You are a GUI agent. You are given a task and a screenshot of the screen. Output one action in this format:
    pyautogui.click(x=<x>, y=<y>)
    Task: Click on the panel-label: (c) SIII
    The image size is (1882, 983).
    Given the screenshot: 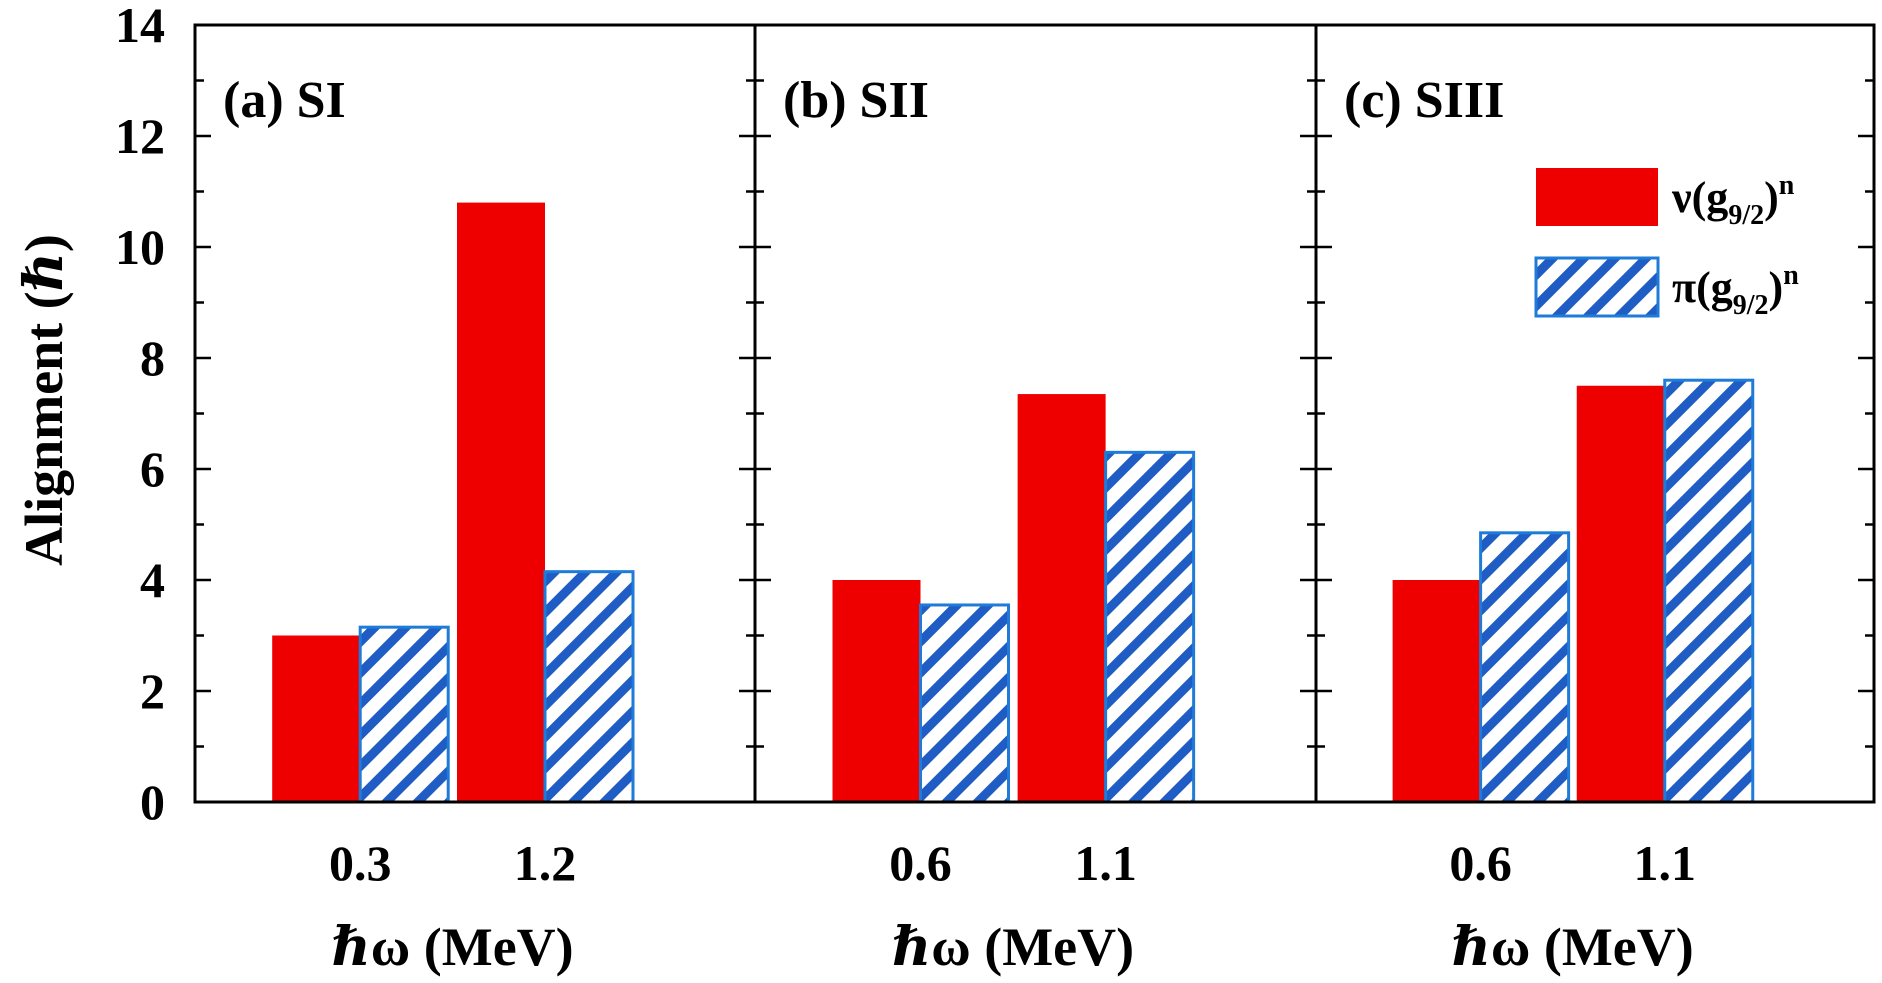 What is the action you would take?
    pyautogui.click(x=1424, y=100)
    